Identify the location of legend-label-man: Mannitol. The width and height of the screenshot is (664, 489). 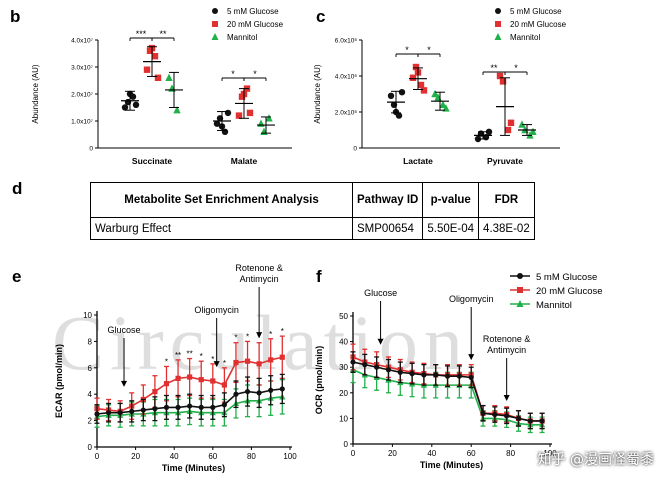
(242, 37).